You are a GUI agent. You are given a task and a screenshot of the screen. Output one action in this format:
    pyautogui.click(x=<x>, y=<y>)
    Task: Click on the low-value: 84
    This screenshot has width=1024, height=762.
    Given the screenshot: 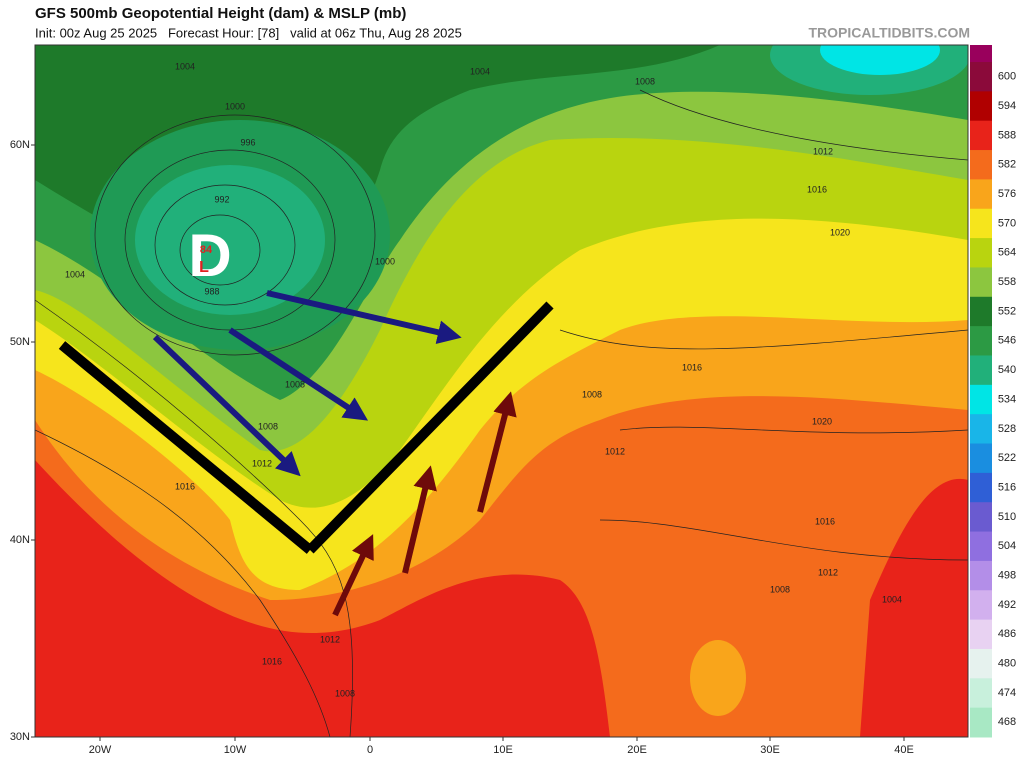 What is the action you would take?
    pyautogui.click(x=206, y=250)
    